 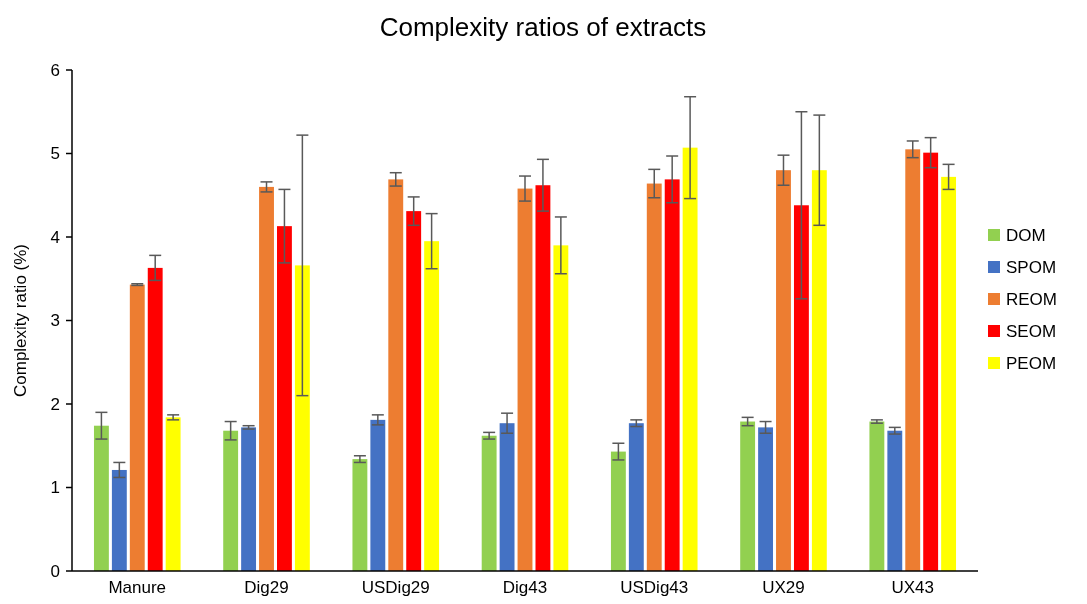 What do you see at coordinates (55, 404) in the screenshot?
I see `y-tick-label: 2` at bounding box center [55, 404].